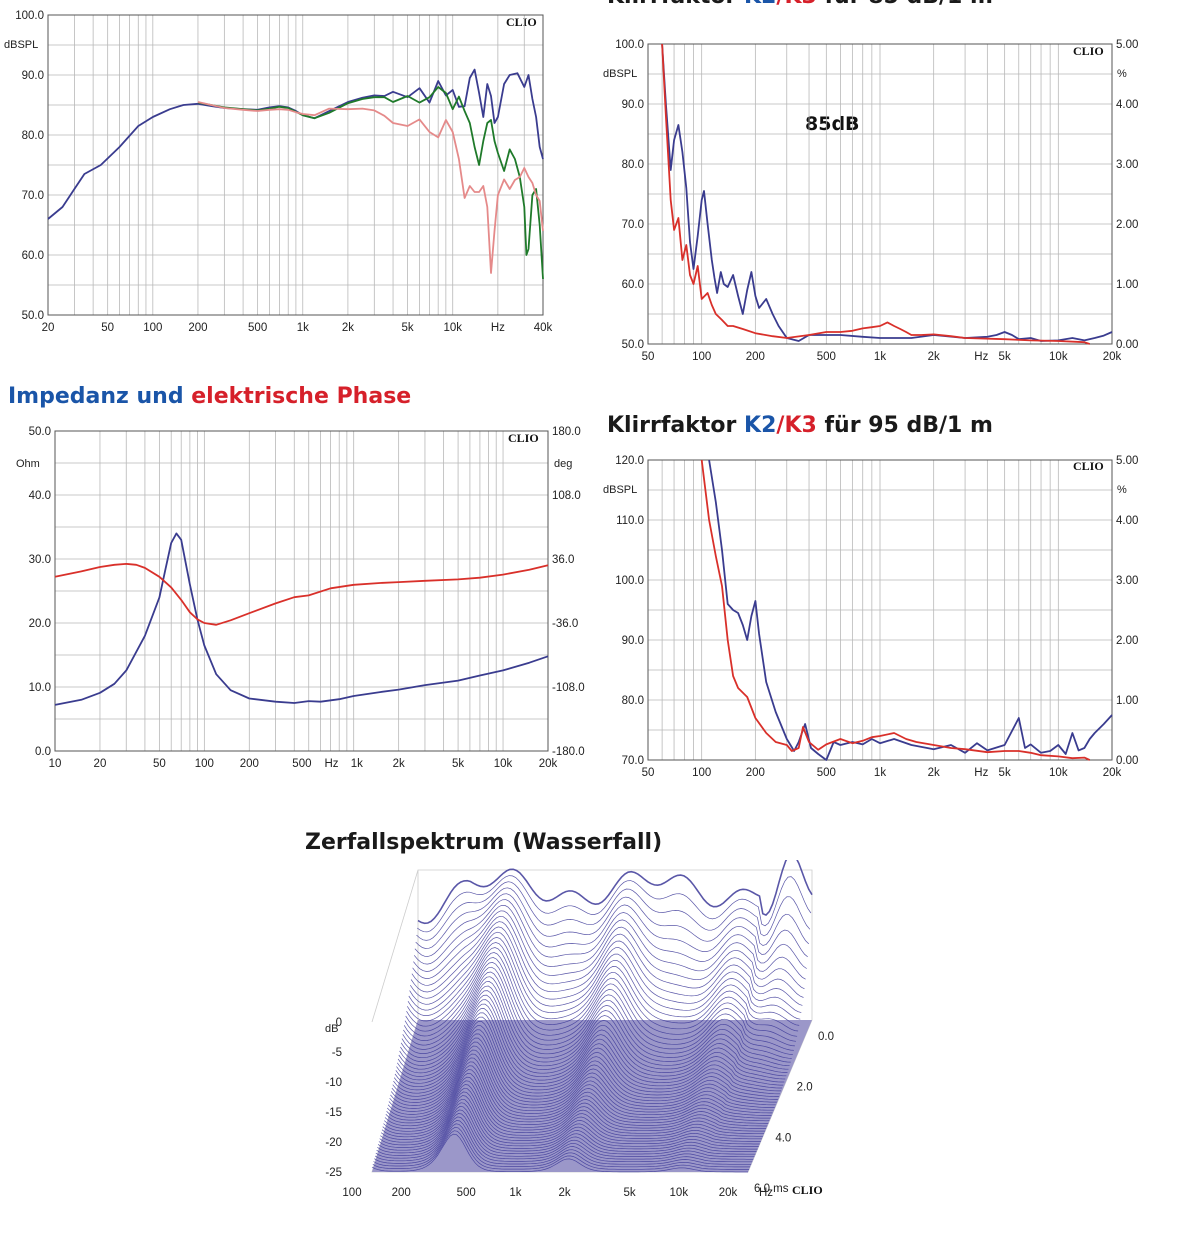  What do you see at coordinates (800, 426) in the screenshot?
I see `thd95-title: Klirrfaktor K2/K3 für 95 dB/1 m` at bounding box center [800, 426].